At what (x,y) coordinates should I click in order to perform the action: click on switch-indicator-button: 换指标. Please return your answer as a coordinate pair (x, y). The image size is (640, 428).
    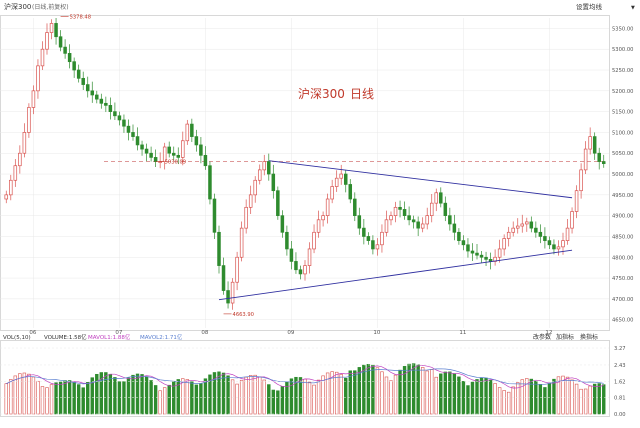
    Looking at the image, I should click on (589, 337).